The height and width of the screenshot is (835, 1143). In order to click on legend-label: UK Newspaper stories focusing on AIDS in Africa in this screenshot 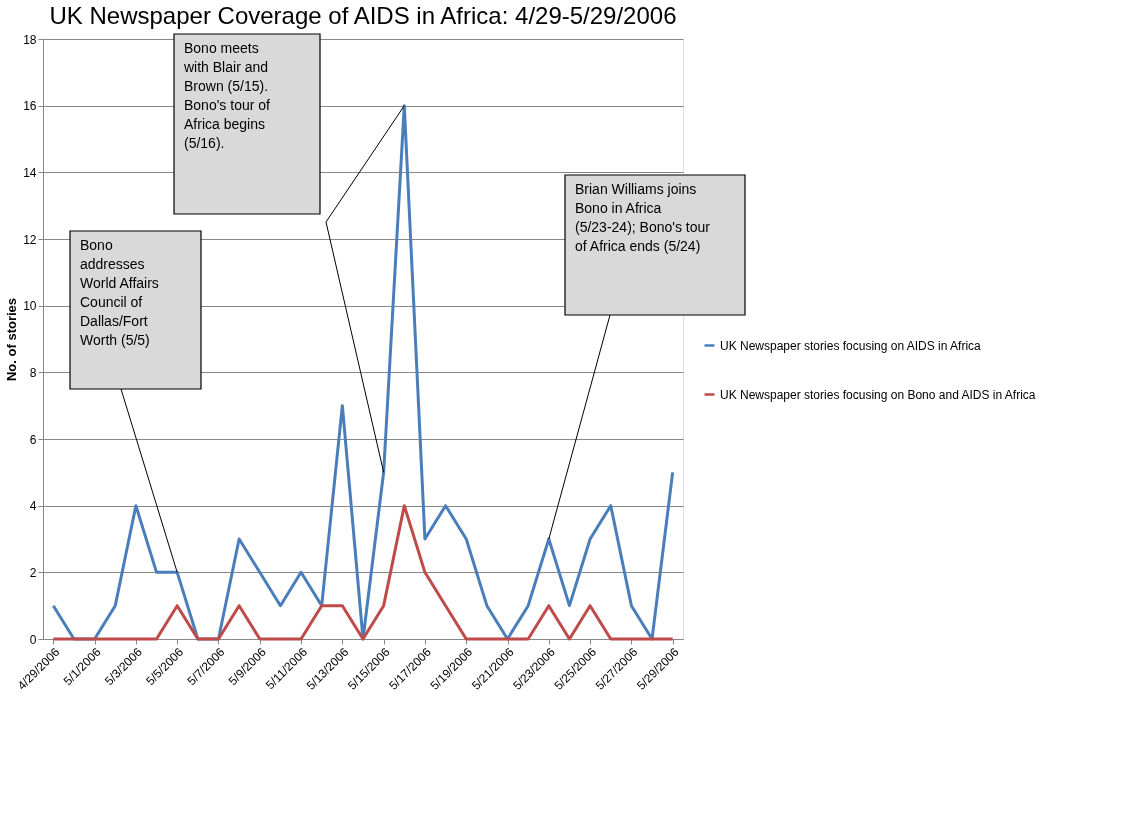, I will do `click(851, 345)`.